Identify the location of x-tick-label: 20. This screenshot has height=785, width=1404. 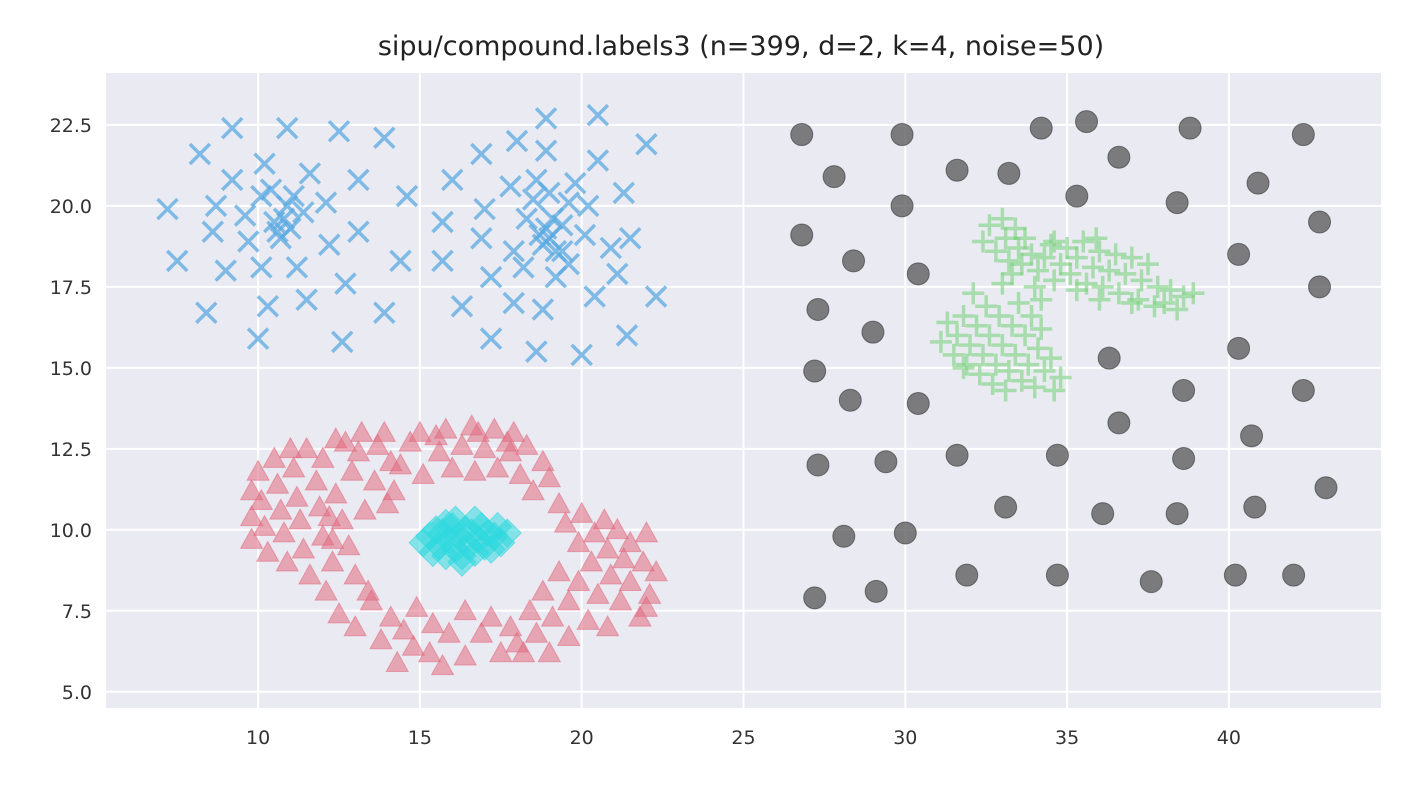
(582, 738).